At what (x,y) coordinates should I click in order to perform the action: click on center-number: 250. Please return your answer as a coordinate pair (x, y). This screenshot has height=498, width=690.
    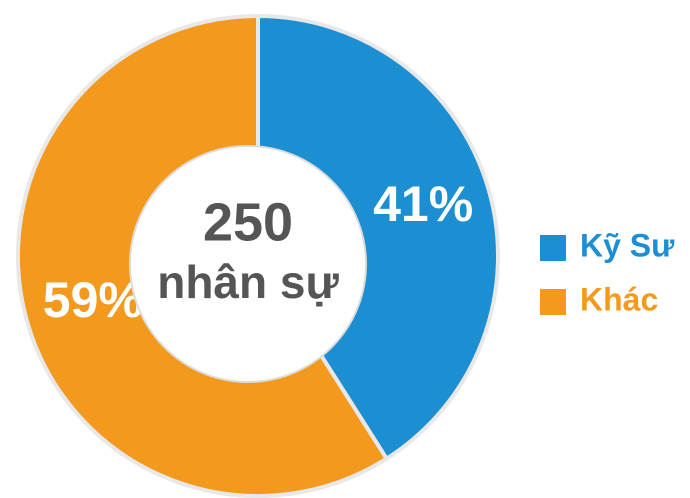
    Looking at the image, I should click on (248, 222).